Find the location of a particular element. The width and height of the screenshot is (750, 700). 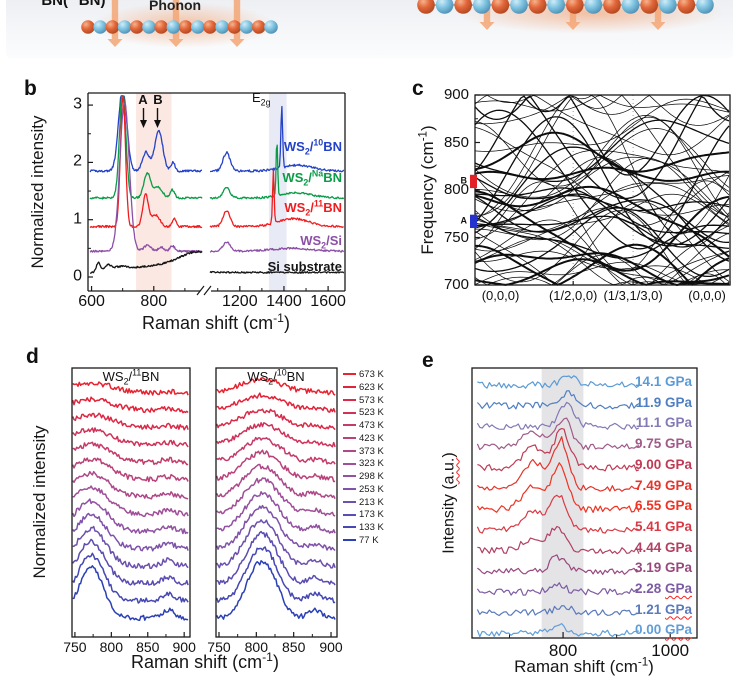

legend-item: 623 K is located at coordinates (363, 387).